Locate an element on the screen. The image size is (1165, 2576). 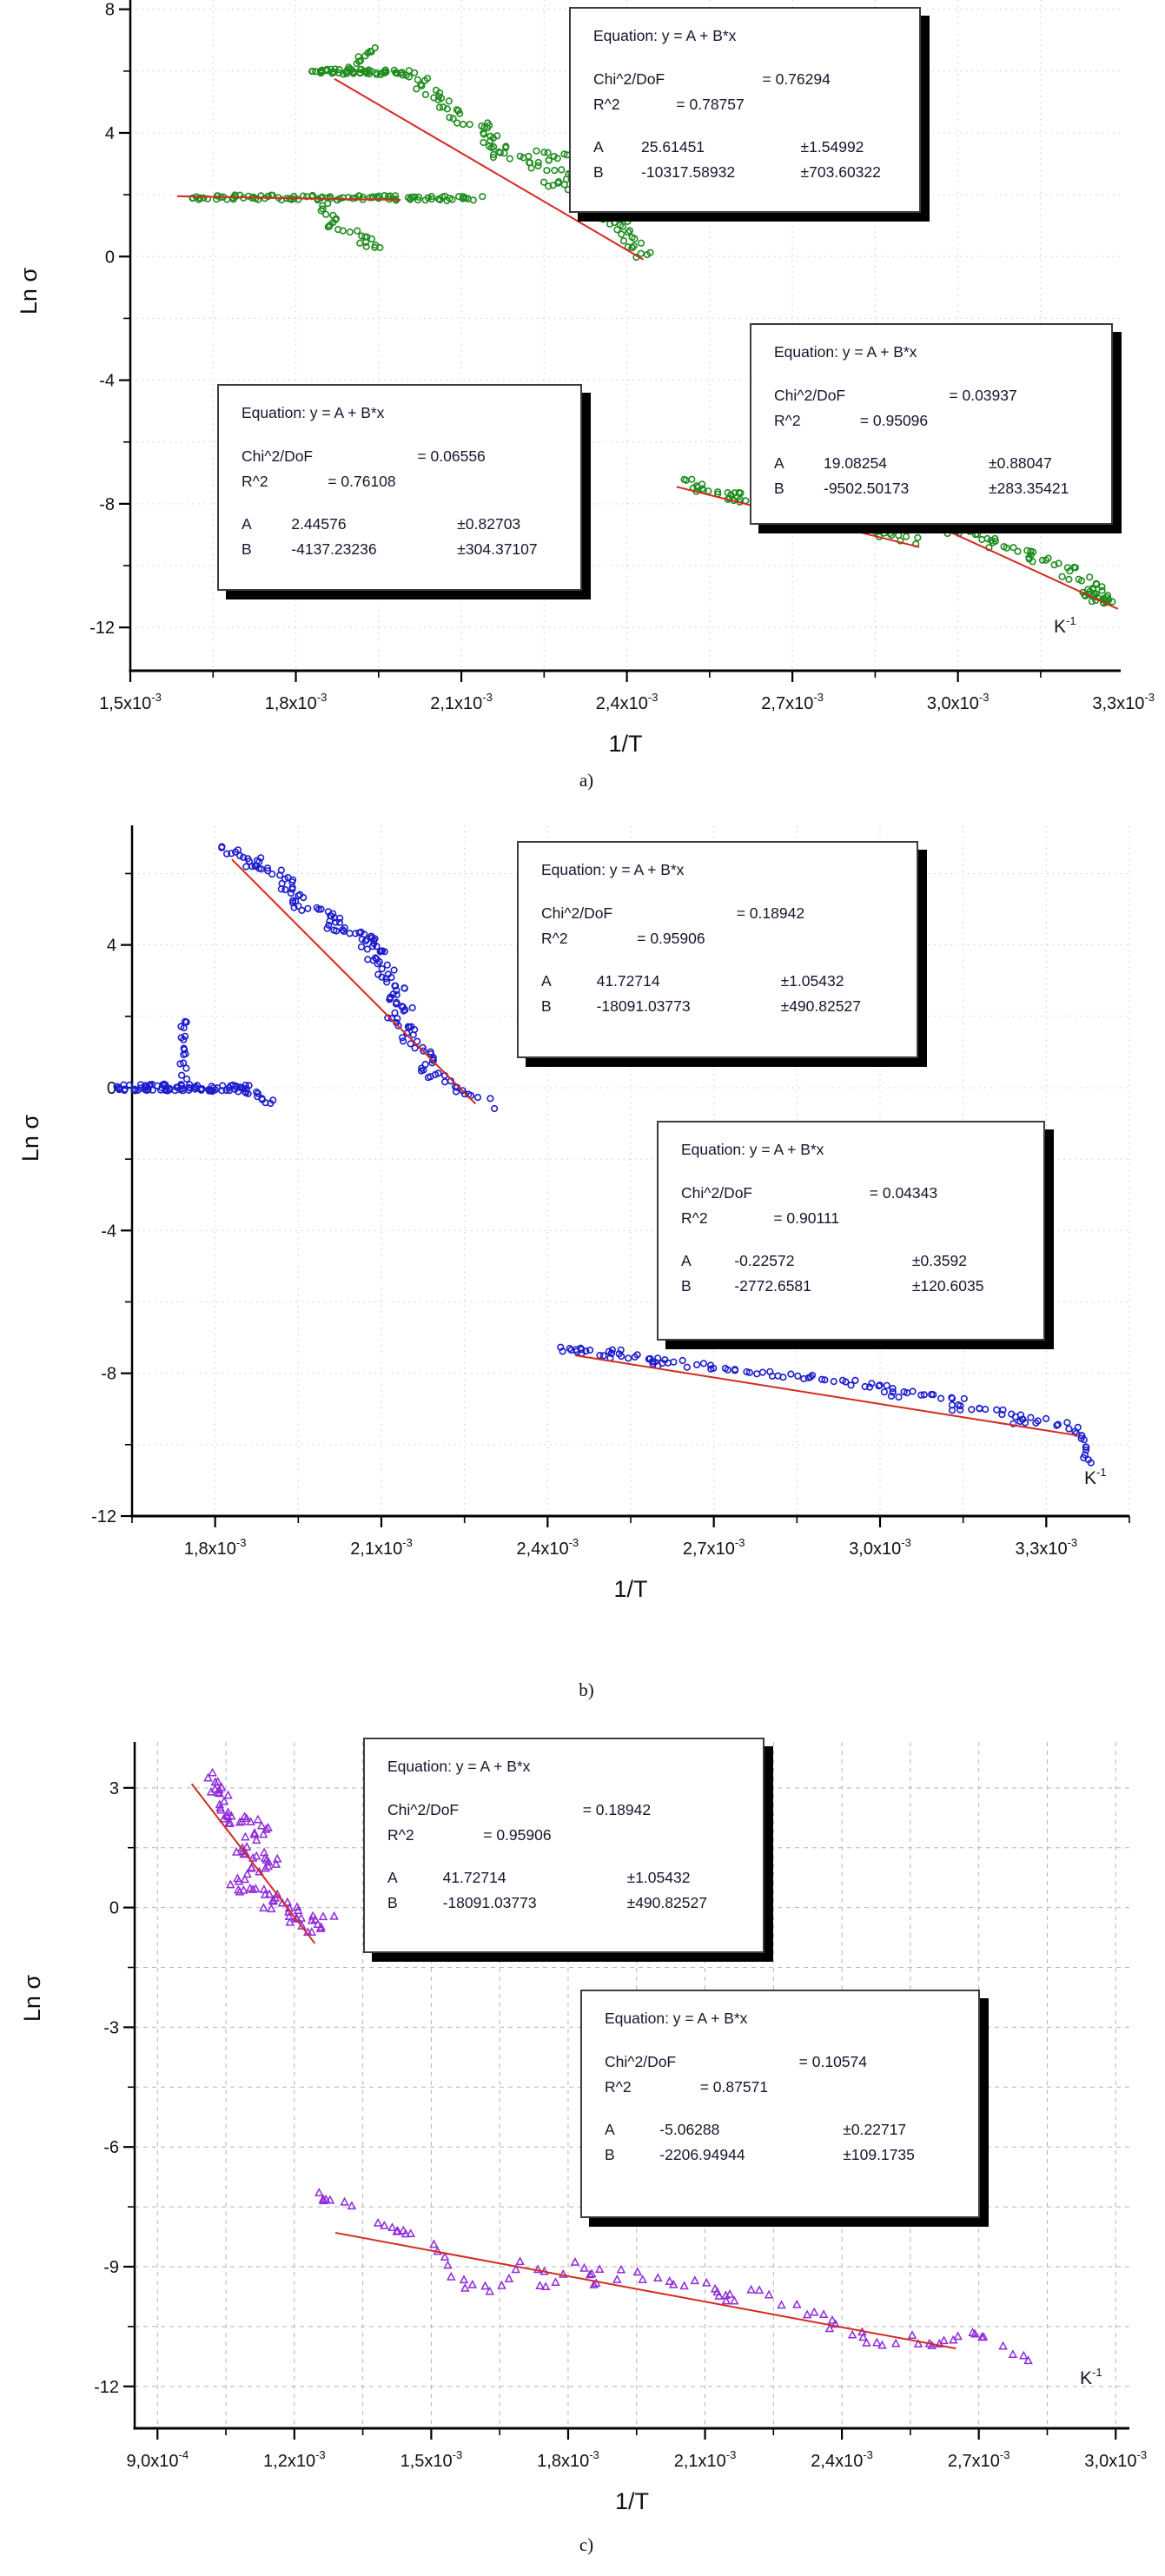
coef-b-error: ±490.82527 is located at coordinates (820, 1006).